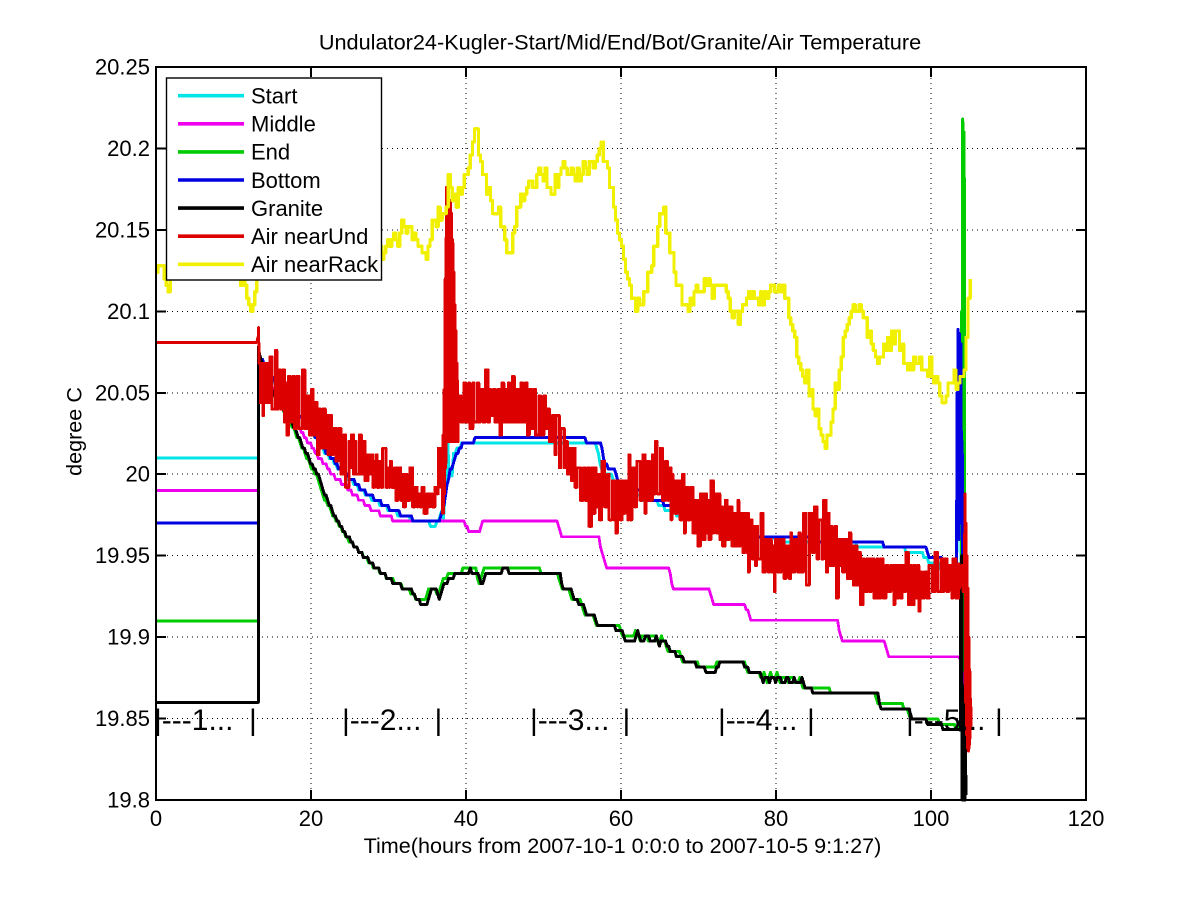 This screenshot has height=905, width=1200. What do you see at coordinates (466, 818) in the screenshot?
I see `svg-text: 40` at bounding box center [466, 818].